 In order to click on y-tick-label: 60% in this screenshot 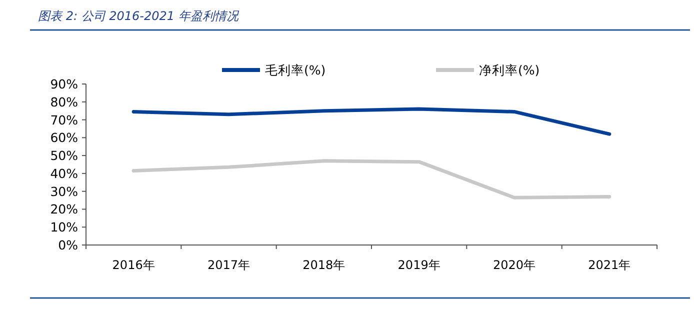, I will do `click(64, 138)`.